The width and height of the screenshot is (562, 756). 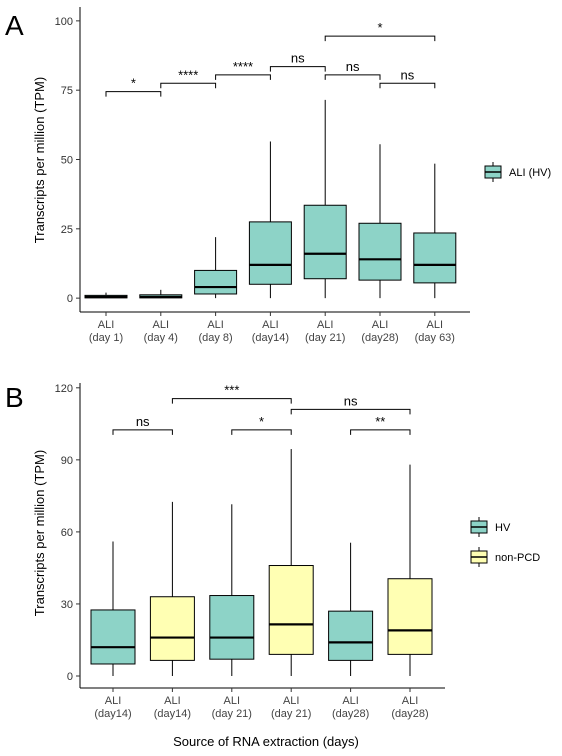 What do you see at coordinates (106, 338) in the screenshot?
I see `x-tick-label-line2: (day 1)` at bounding box center [106, 338].